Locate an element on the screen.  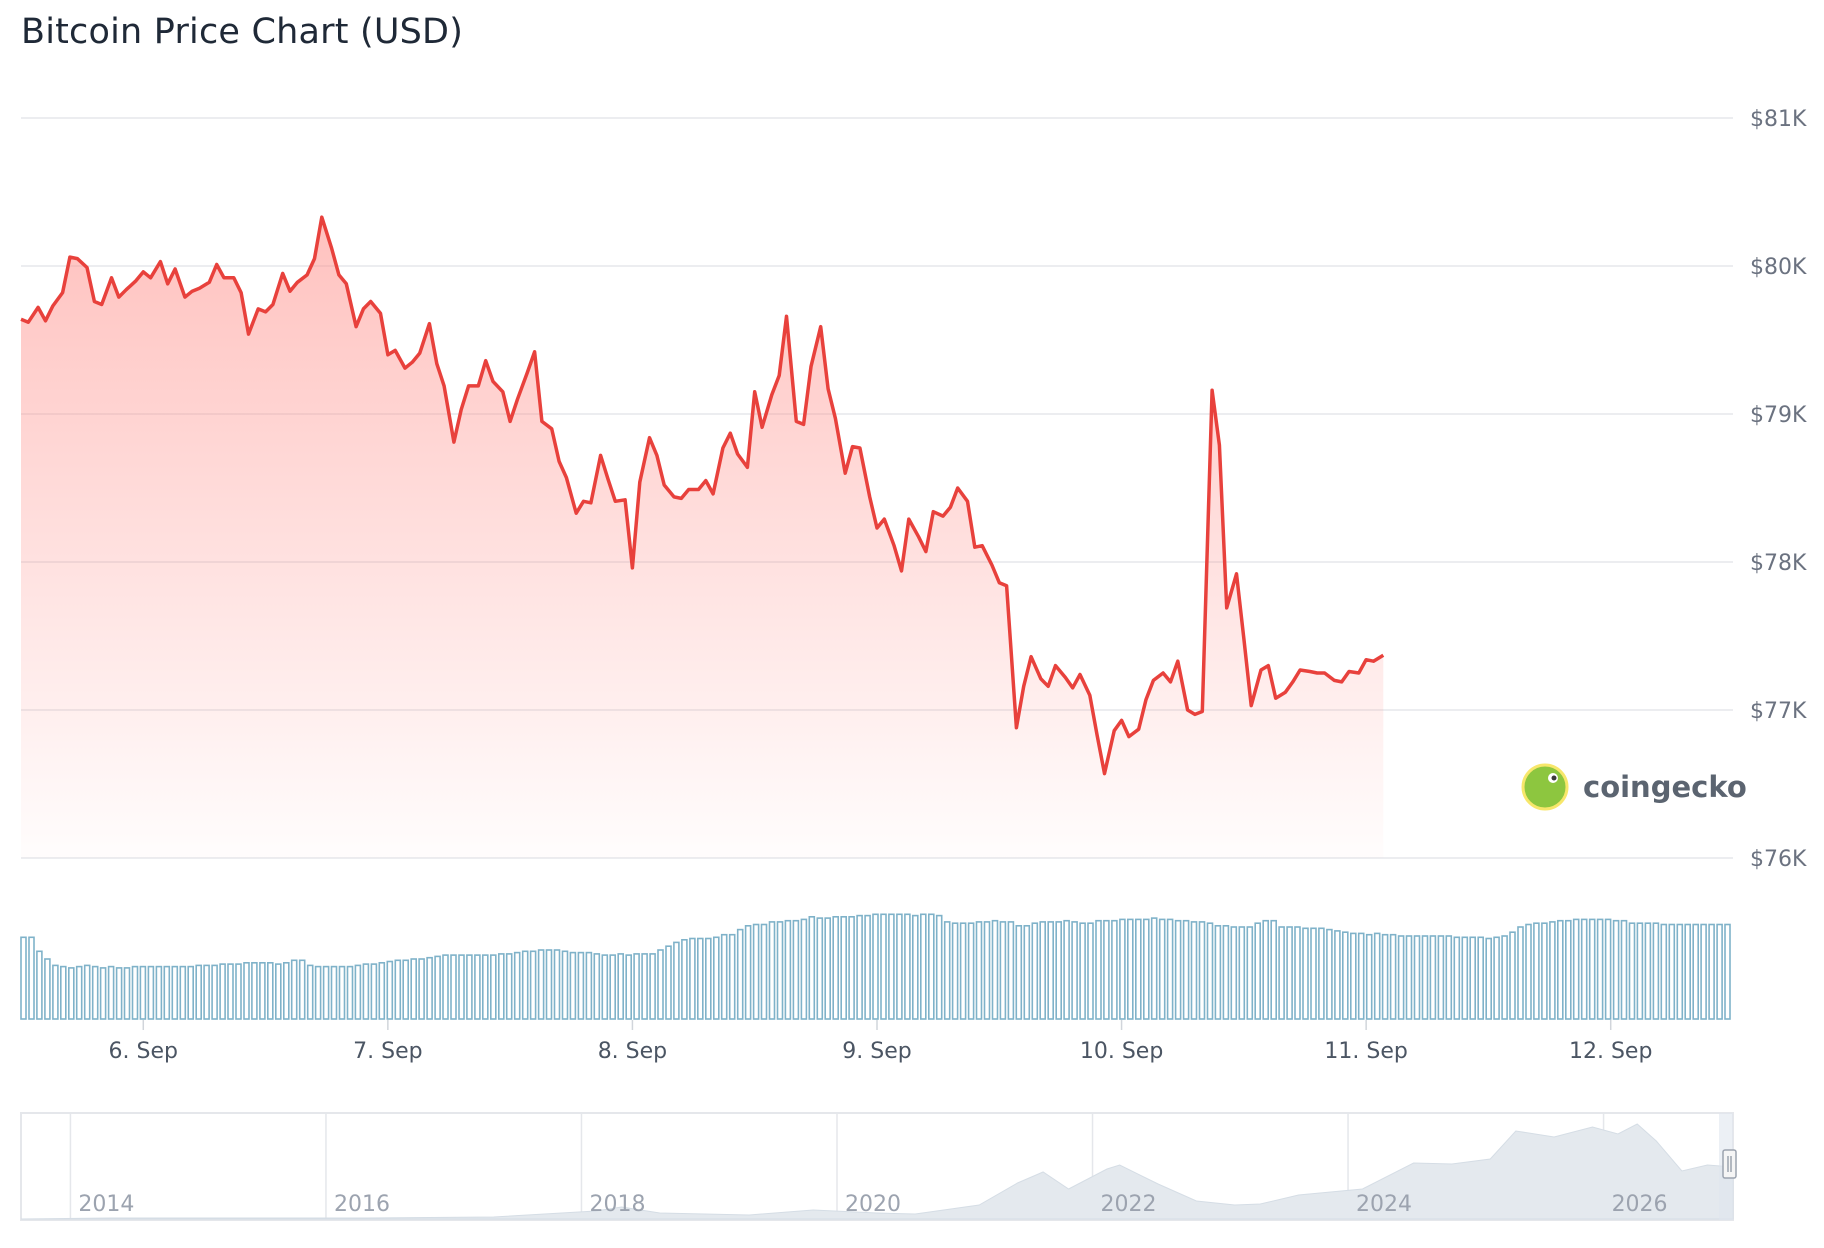
navigator-area-path is located at coordinates (877, 1171).